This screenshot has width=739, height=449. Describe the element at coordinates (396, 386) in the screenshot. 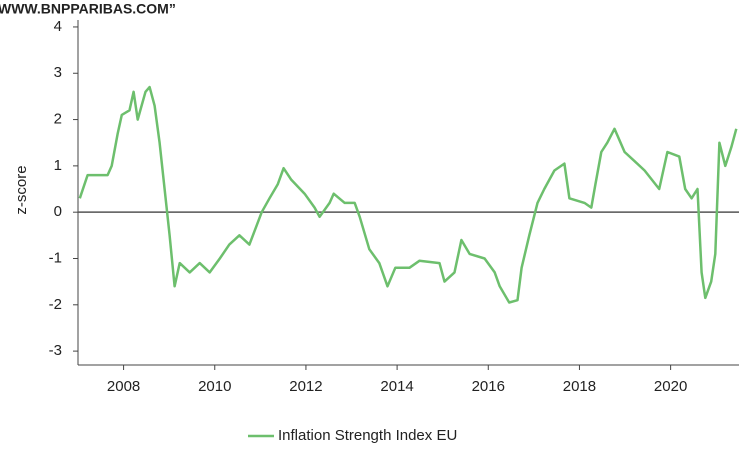

I see `x-tick-label: 2014` at that location.